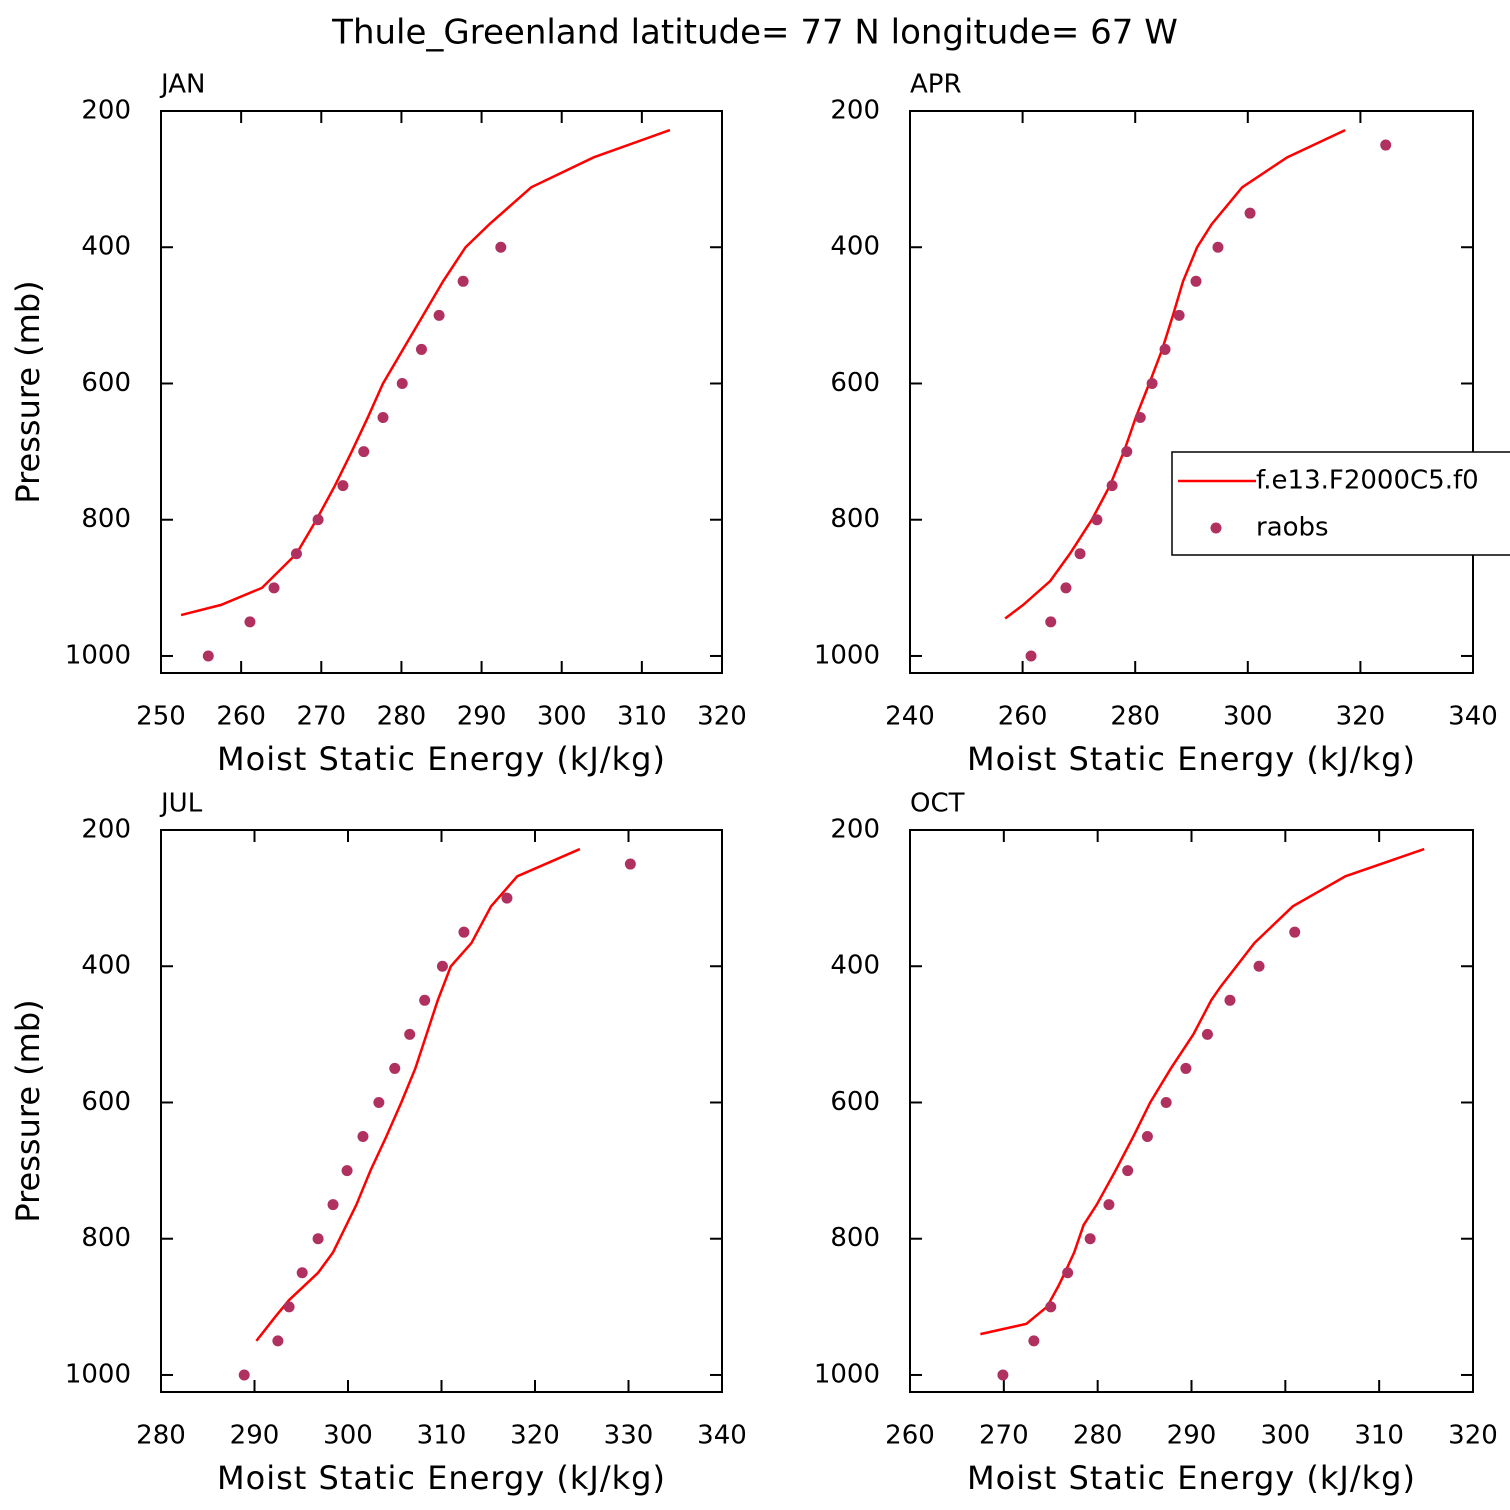 Image resolution: width=1510 pixels, height=1510 pixels. I want to click on x-tick-label: 240, so click(910, 717).